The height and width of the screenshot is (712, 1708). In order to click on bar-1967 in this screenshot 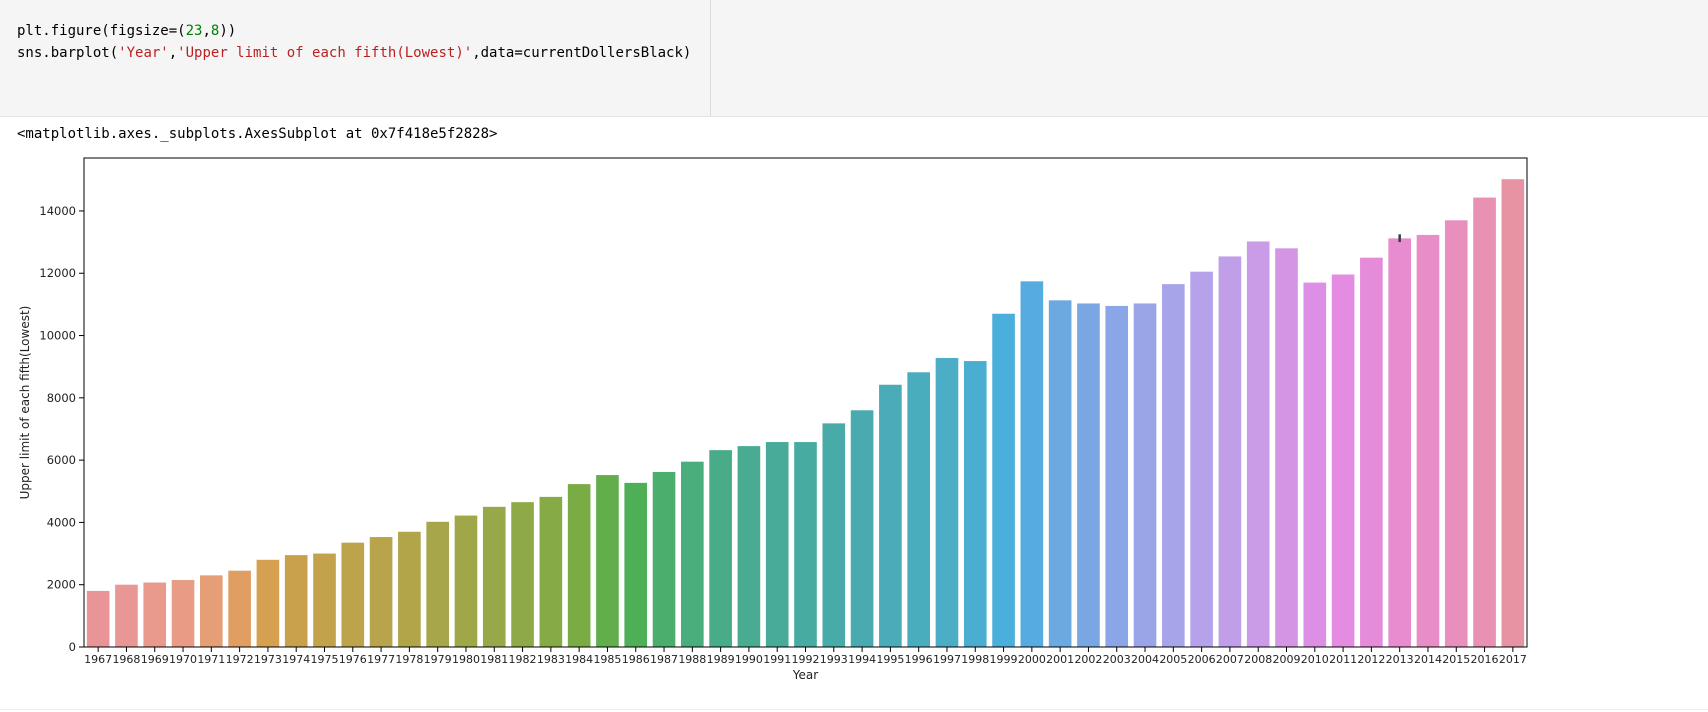, I will do `click(98, 618)`.